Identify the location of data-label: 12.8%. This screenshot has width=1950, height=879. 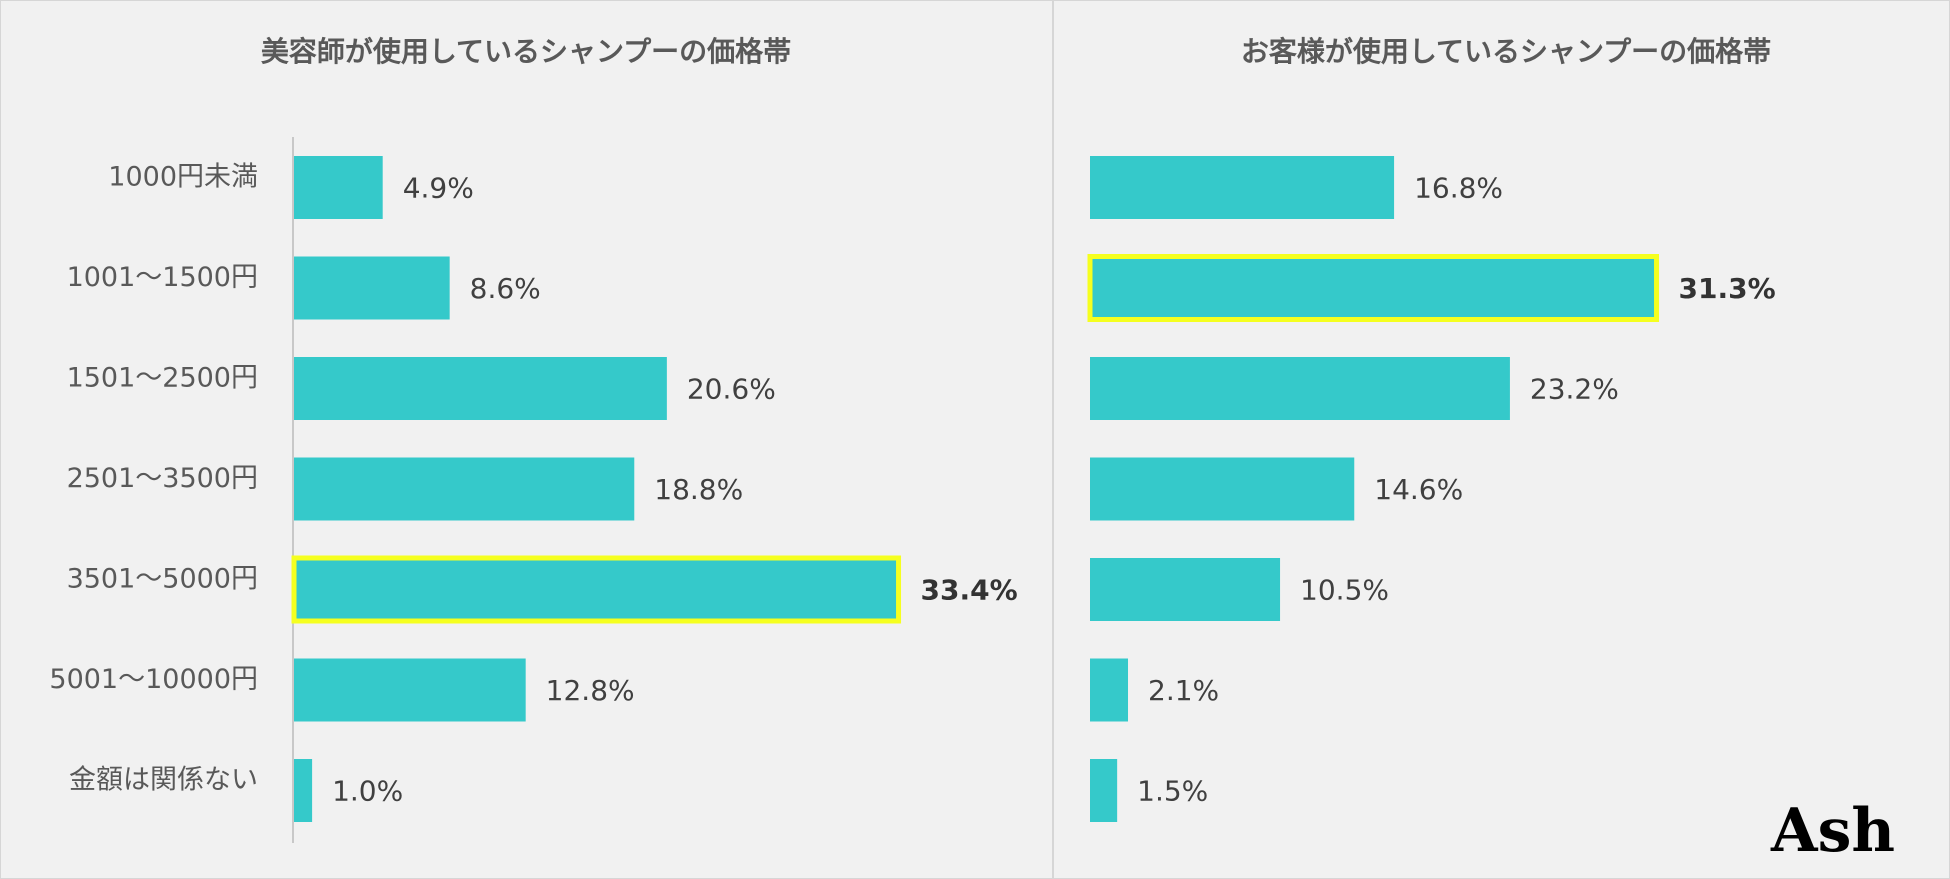
(590, 690).